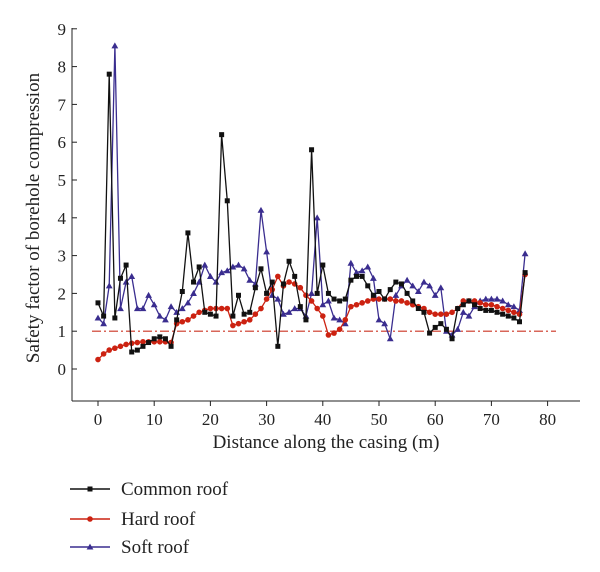 The height and width of the screenshot is (572, 600). What do you see at coordinates (210, 419) in the screenshot?
I see `x-tick-label: 20` at bounding box center [210, 419].